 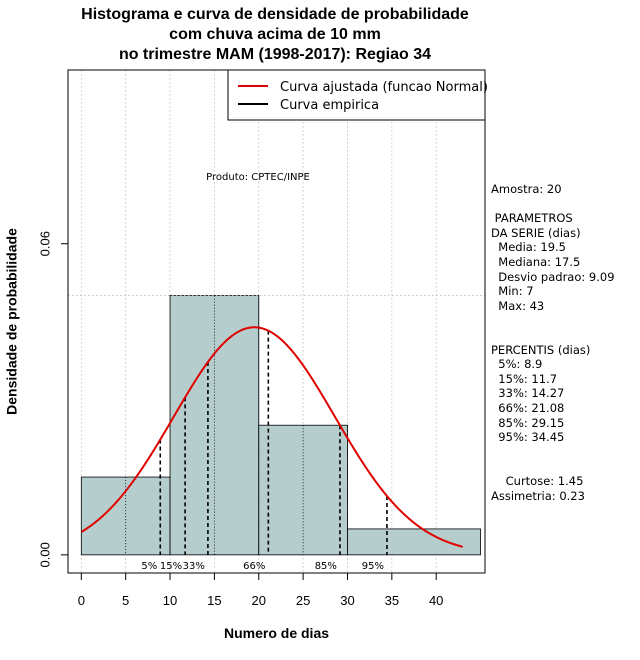 I want to click on stats-line: 33%: 14.27, so click(x=528, y=393).